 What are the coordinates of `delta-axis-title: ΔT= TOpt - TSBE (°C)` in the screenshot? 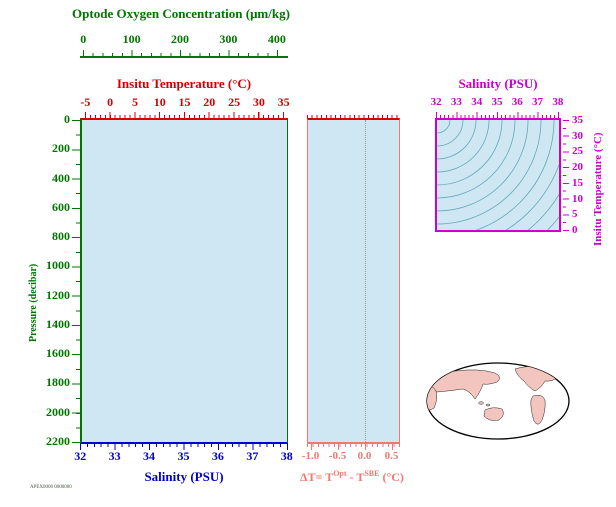 It's located at (352, 476).